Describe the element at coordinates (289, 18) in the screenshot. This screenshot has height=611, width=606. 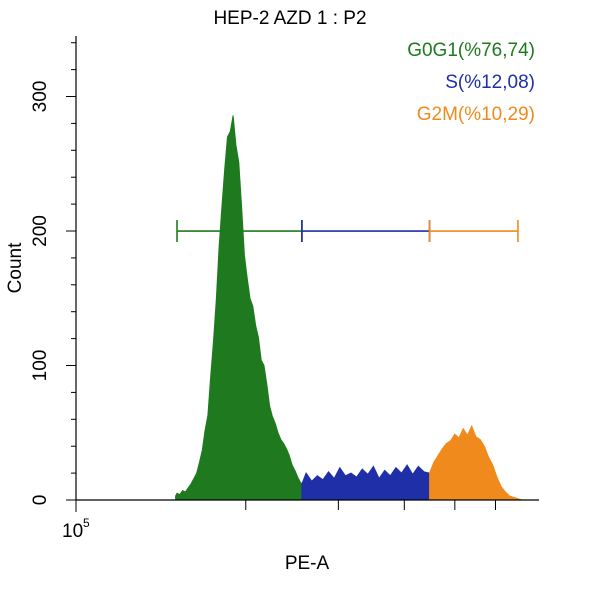
I see `chart-title: HEP-2 AZD 1 : P2` at that location.